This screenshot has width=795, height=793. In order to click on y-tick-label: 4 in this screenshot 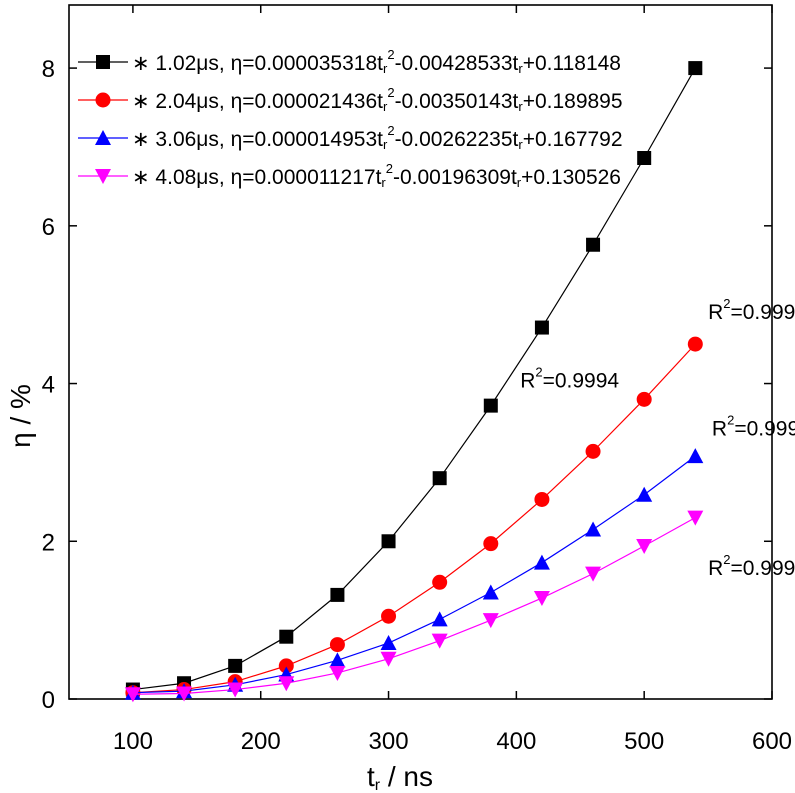, I will do `click(48, 385)`.